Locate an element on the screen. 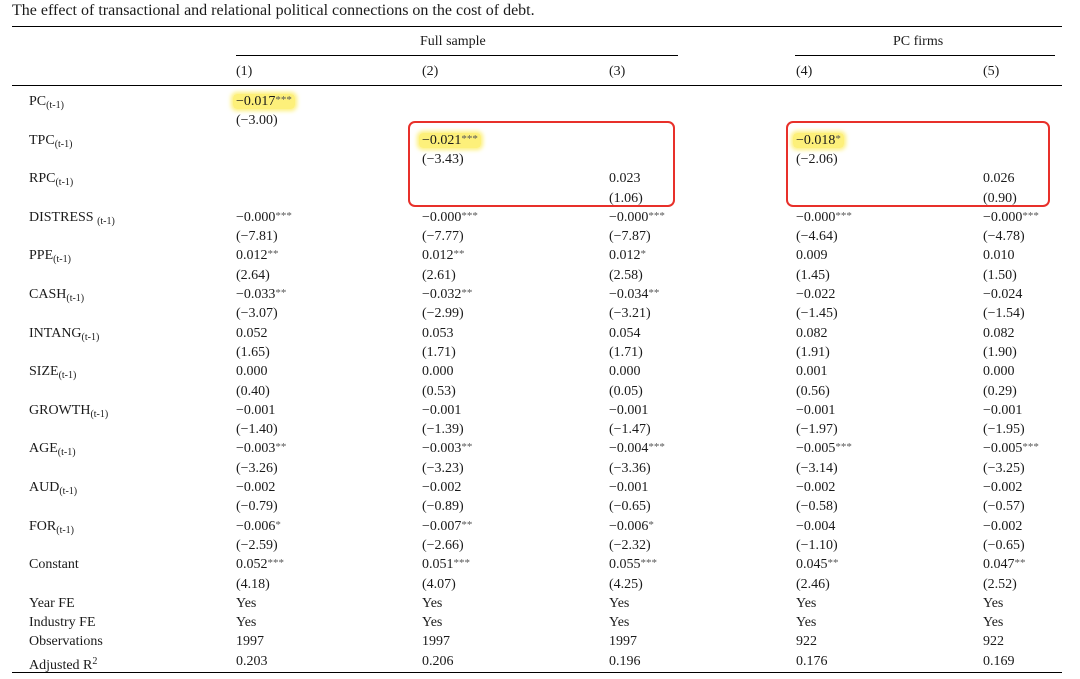 The height and width of the screenshot is (679, 1080). variable-label: TPC(t-1) is located at coordinates (51, 141).